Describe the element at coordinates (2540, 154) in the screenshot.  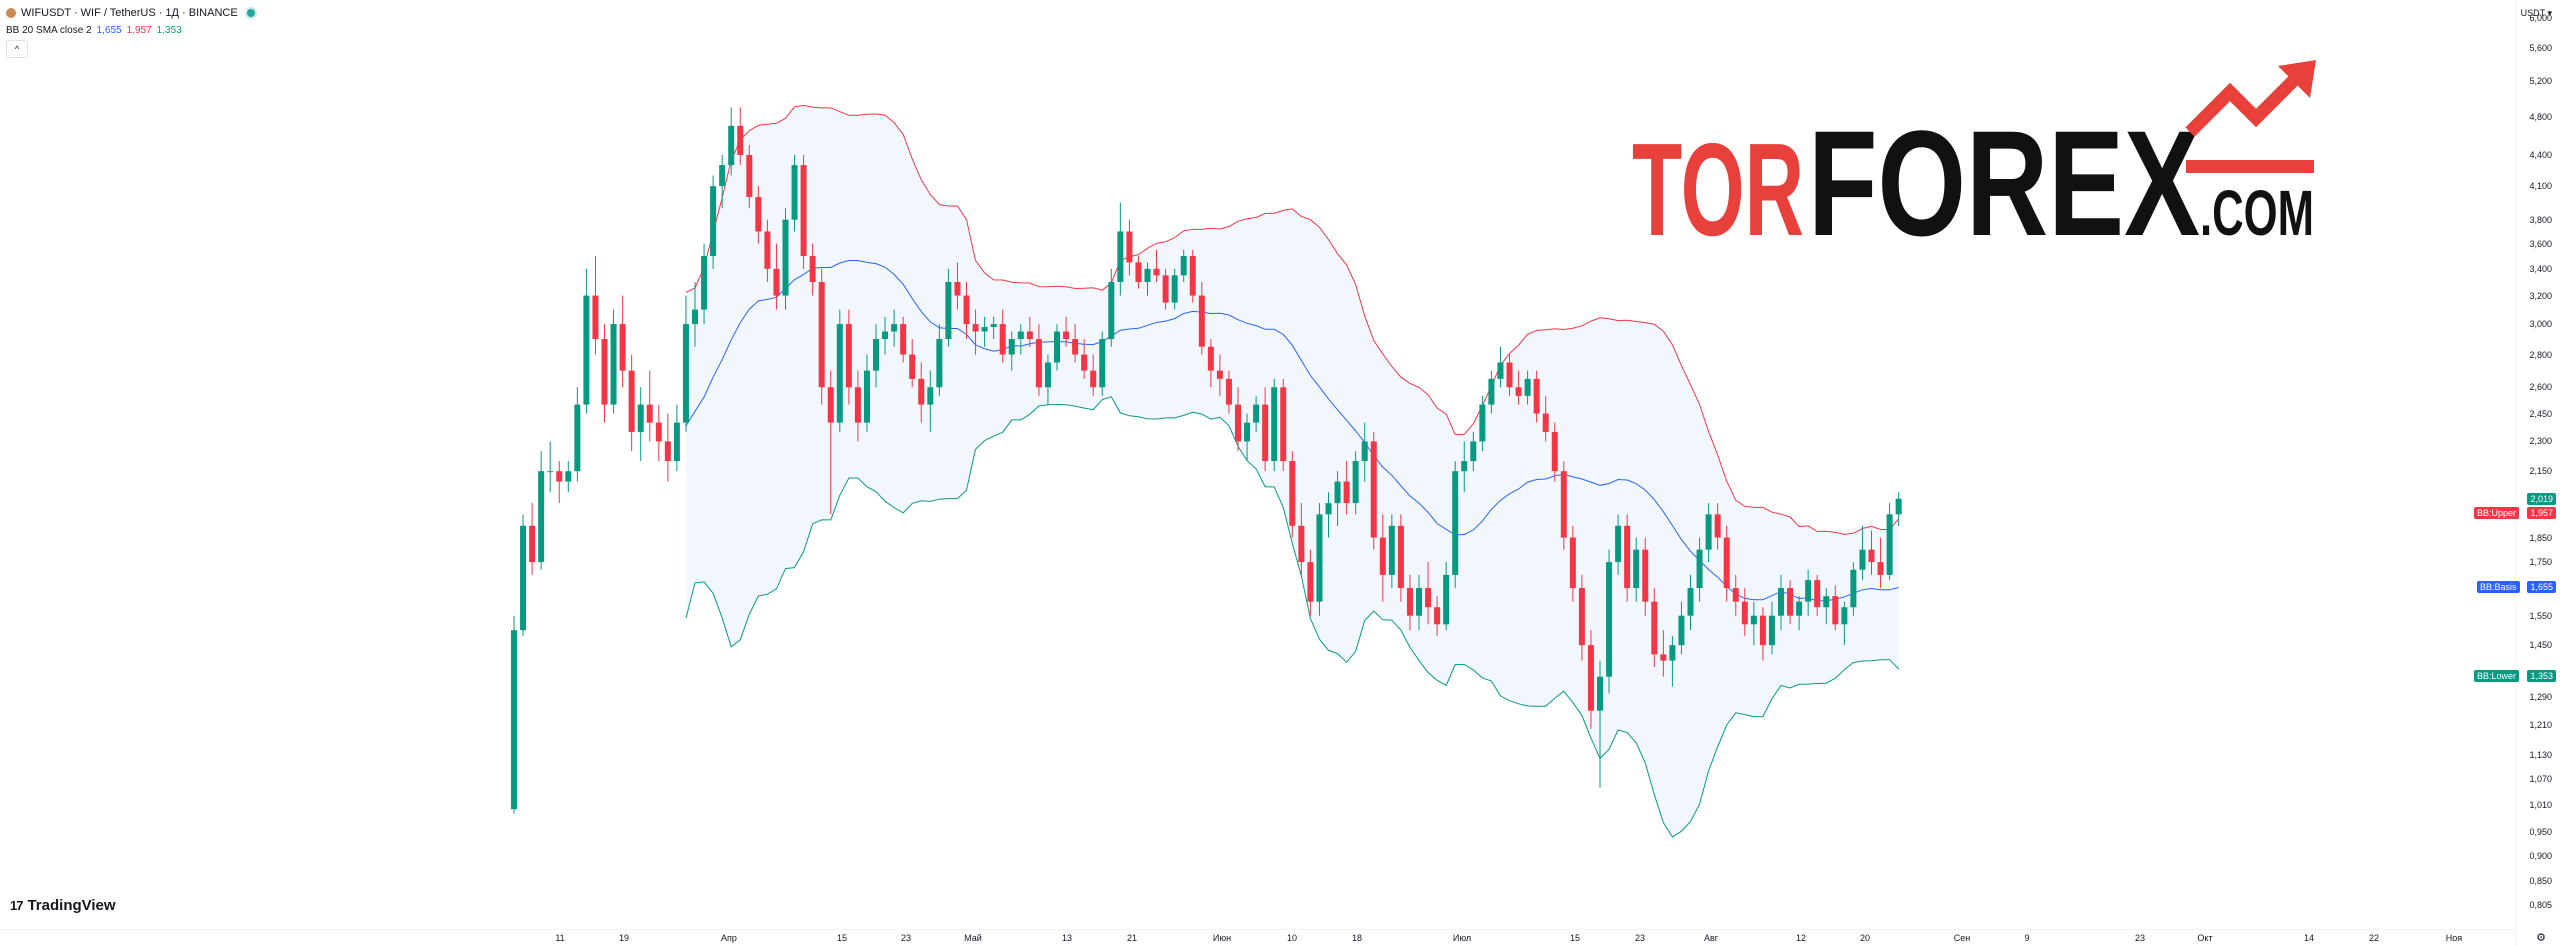
I see `price-tick: 4,400` at that location.